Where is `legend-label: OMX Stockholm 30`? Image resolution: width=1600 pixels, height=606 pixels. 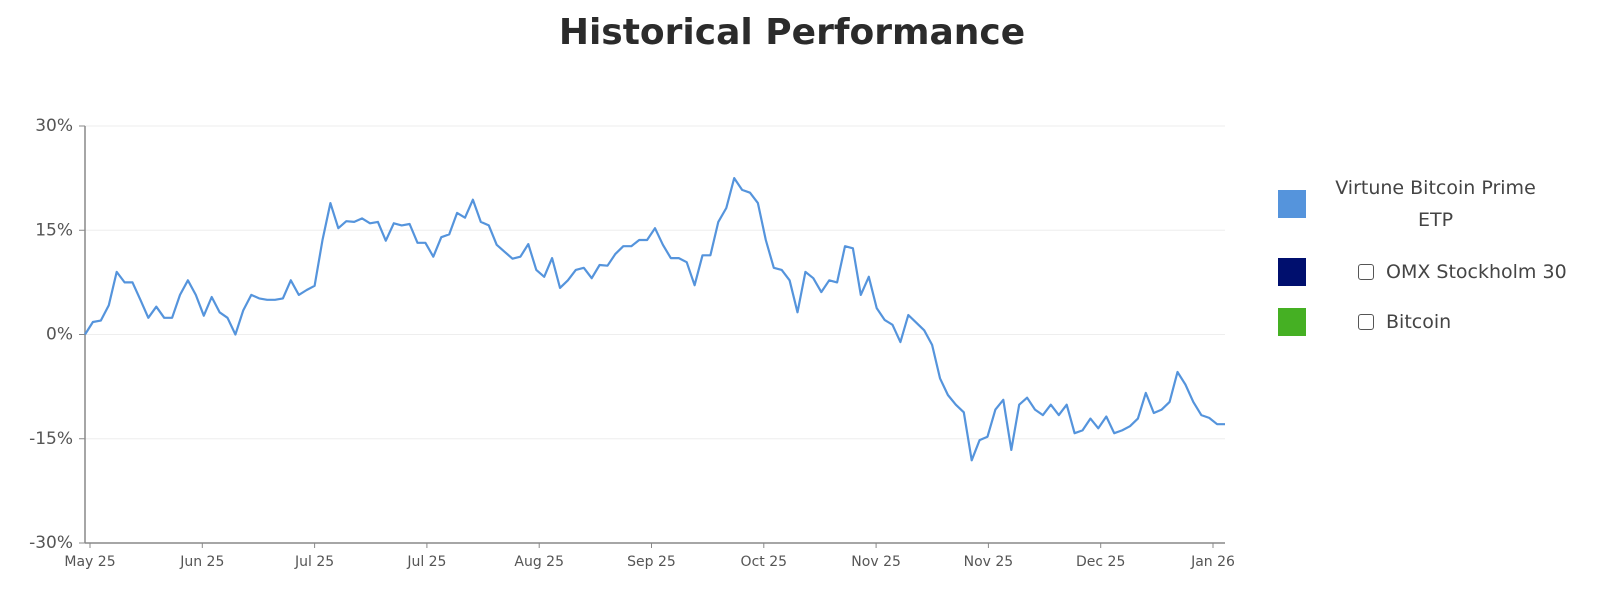 legend-label: OMX Stockholm 30 is located at coordinates (1476, 272).